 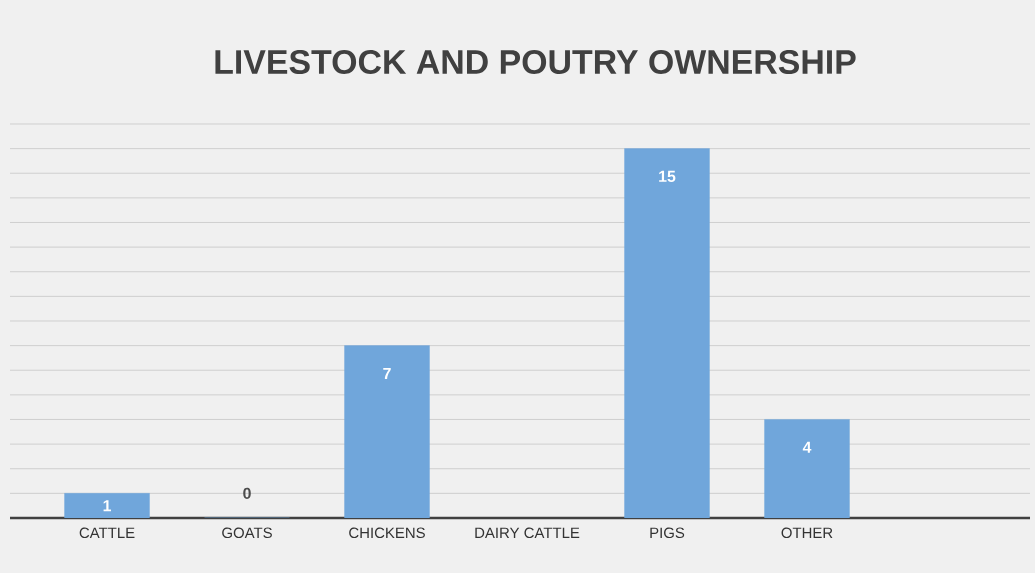 I want to click on data-label: 1, so click(x=107, y=506).